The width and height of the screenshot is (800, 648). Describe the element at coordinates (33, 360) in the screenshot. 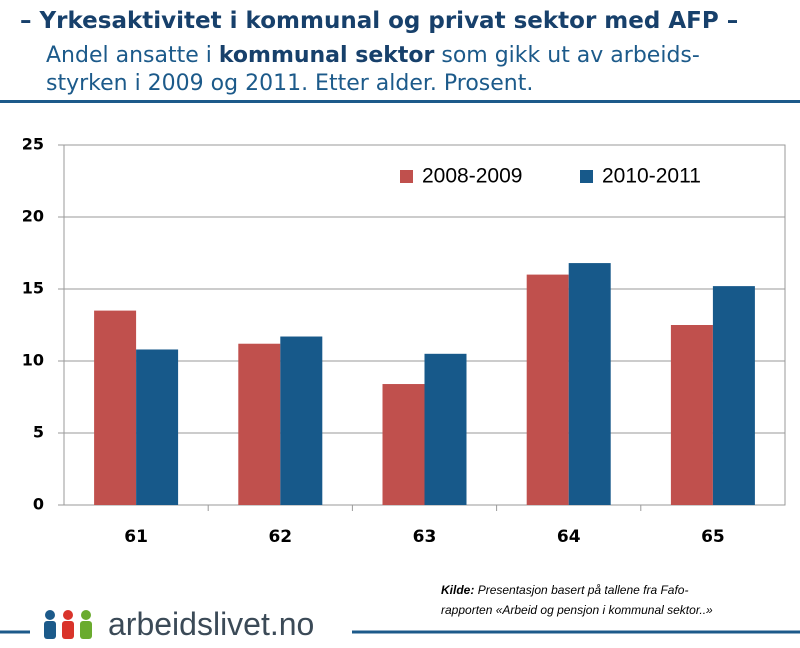

I see `y-tick-label: 10` at that location.